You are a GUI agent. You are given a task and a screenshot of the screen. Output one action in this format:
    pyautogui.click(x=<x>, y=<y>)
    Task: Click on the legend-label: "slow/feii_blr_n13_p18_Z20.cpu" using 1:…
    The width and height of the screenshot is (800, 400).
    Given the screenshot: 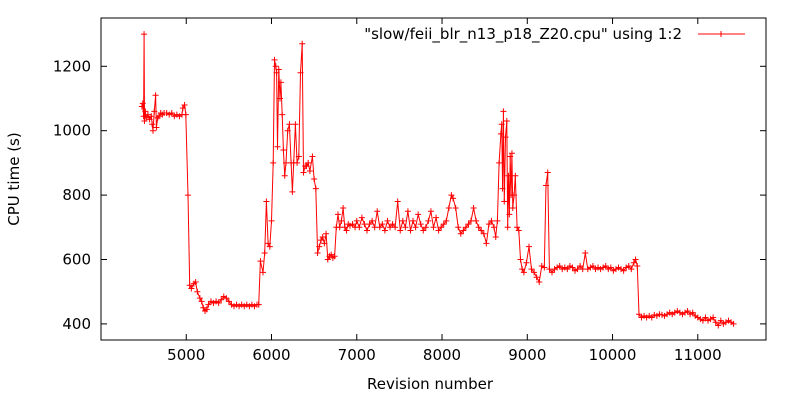 What is the action you would take?
    pyautogui.click(x=523, y=34)
    